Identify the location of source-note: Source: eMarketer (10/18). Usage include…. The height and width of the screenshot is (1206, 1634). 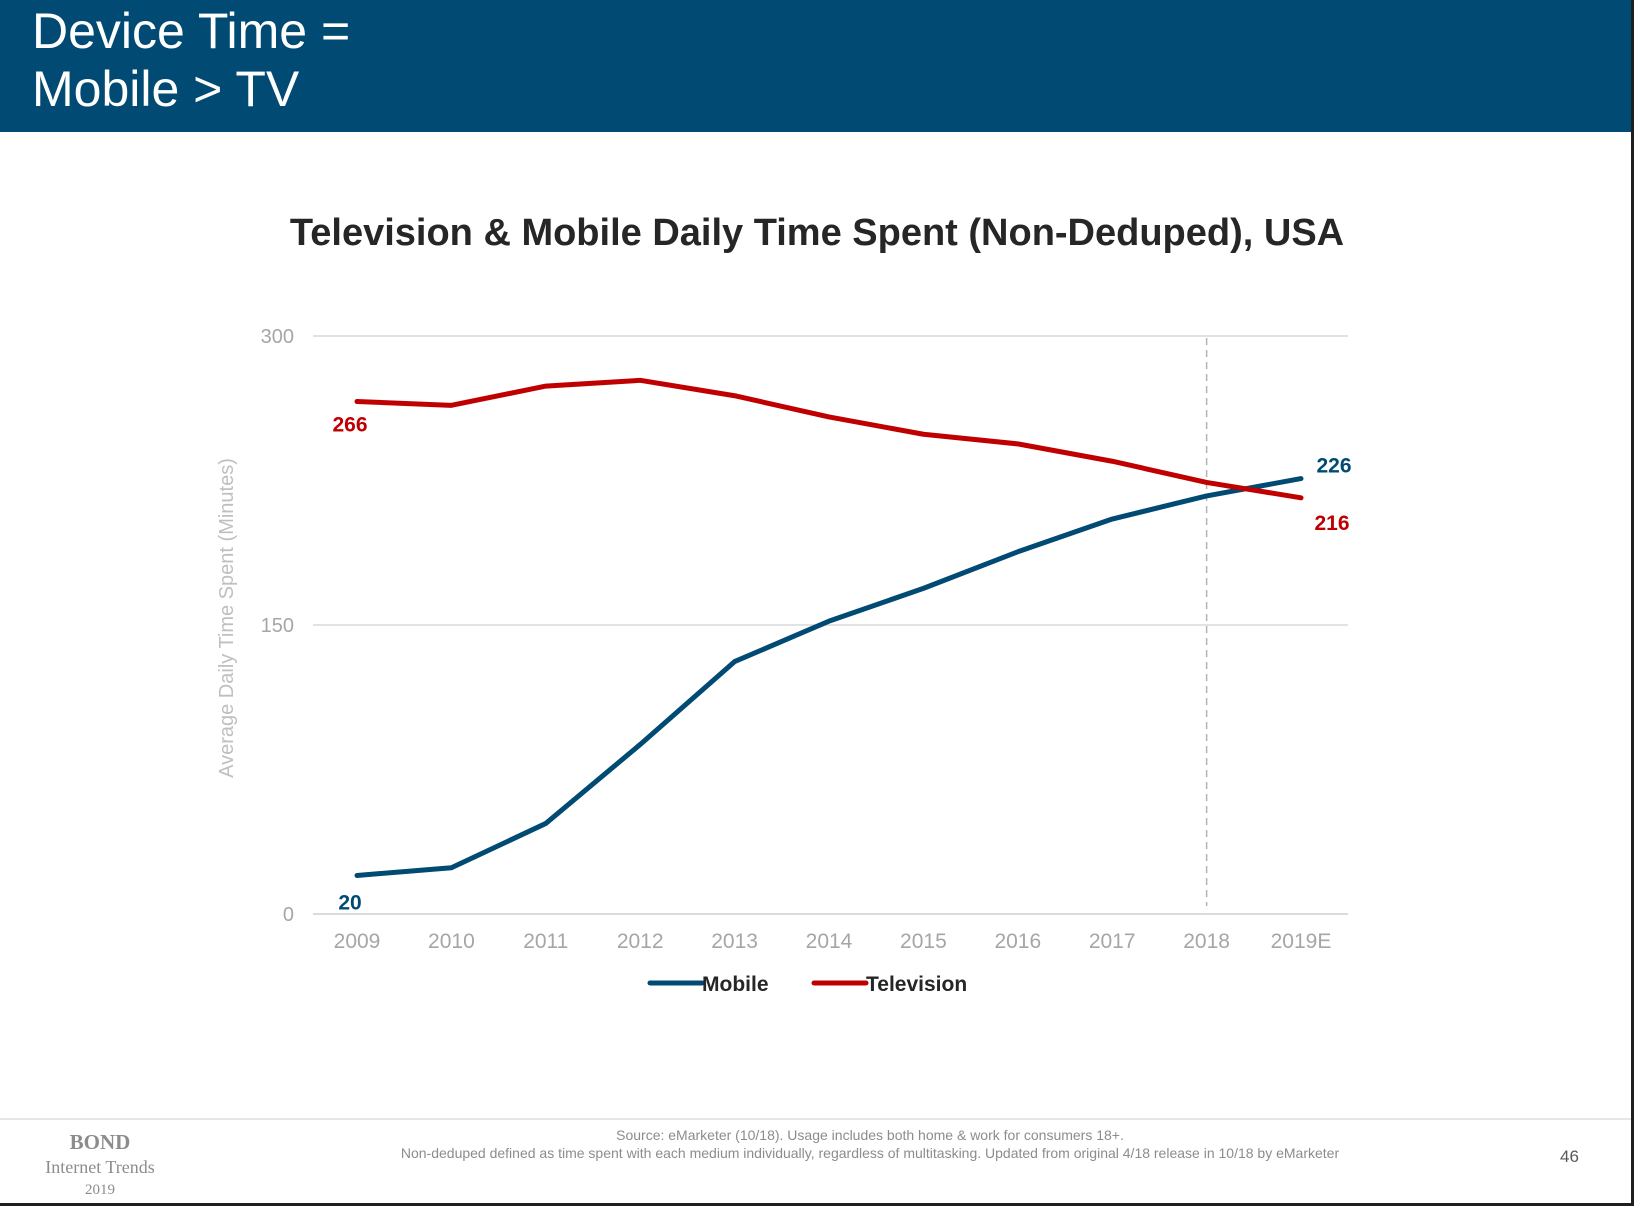
(870, 1144).